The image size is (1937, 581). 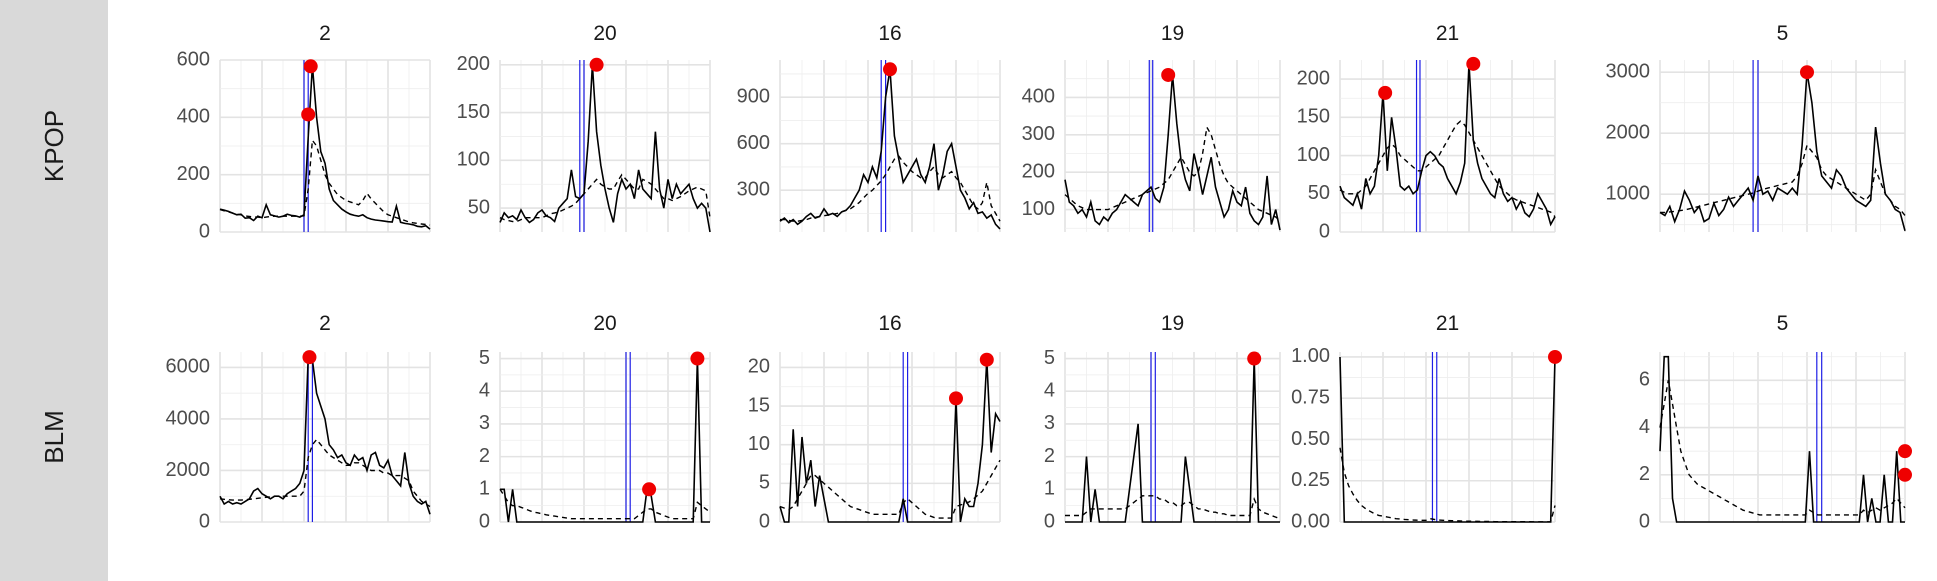 I want to click on y-tick-label: 1.00, so click(x=1310, y=356).